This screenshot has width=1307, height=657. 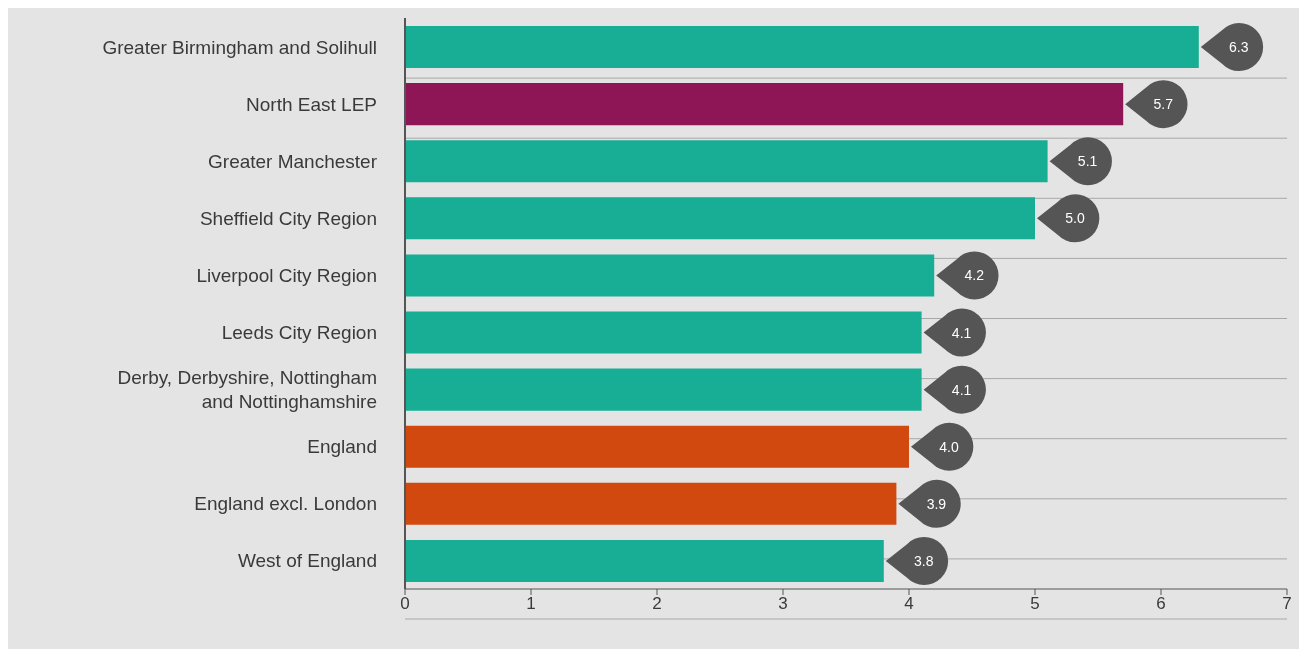 I want to click on data-label: 6.3, so click(x=1239, y=47).